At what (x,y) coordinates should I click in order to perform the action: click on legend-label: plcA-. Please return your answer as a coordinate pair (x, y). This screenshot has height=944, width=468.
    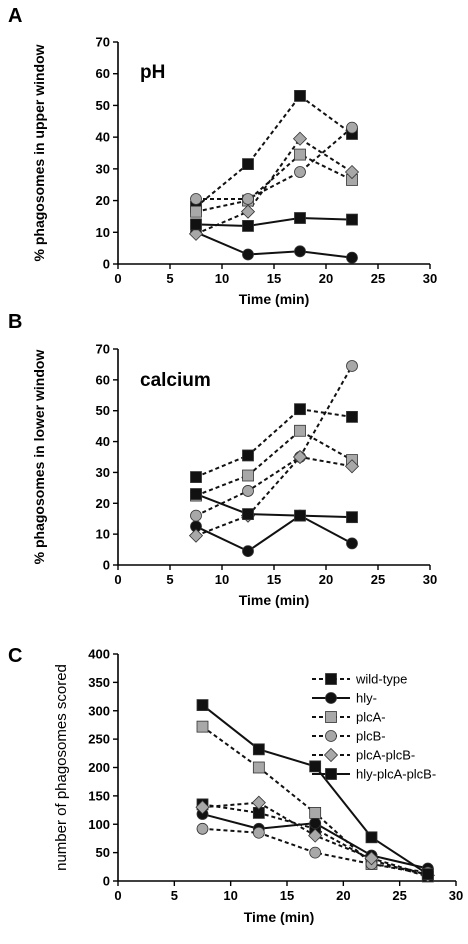
    Looking at the image, I should click on (371, 717).